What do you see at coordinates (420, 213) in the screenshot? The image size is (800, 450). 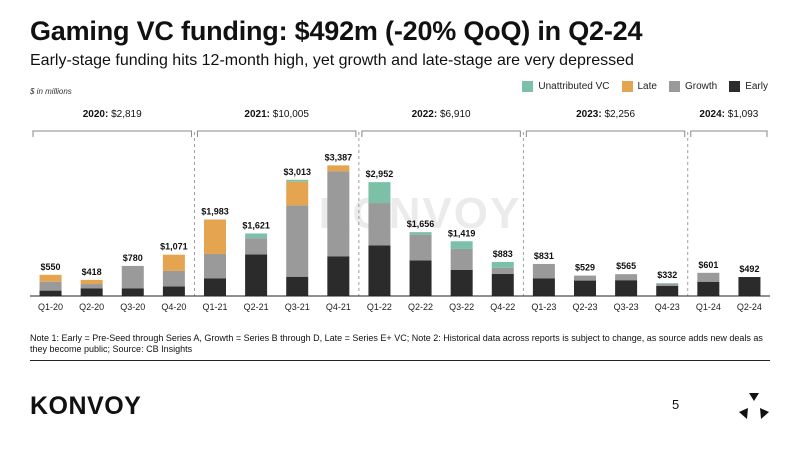 I see `chart-watermark: KONVOY` at bounding box center [420, 213].